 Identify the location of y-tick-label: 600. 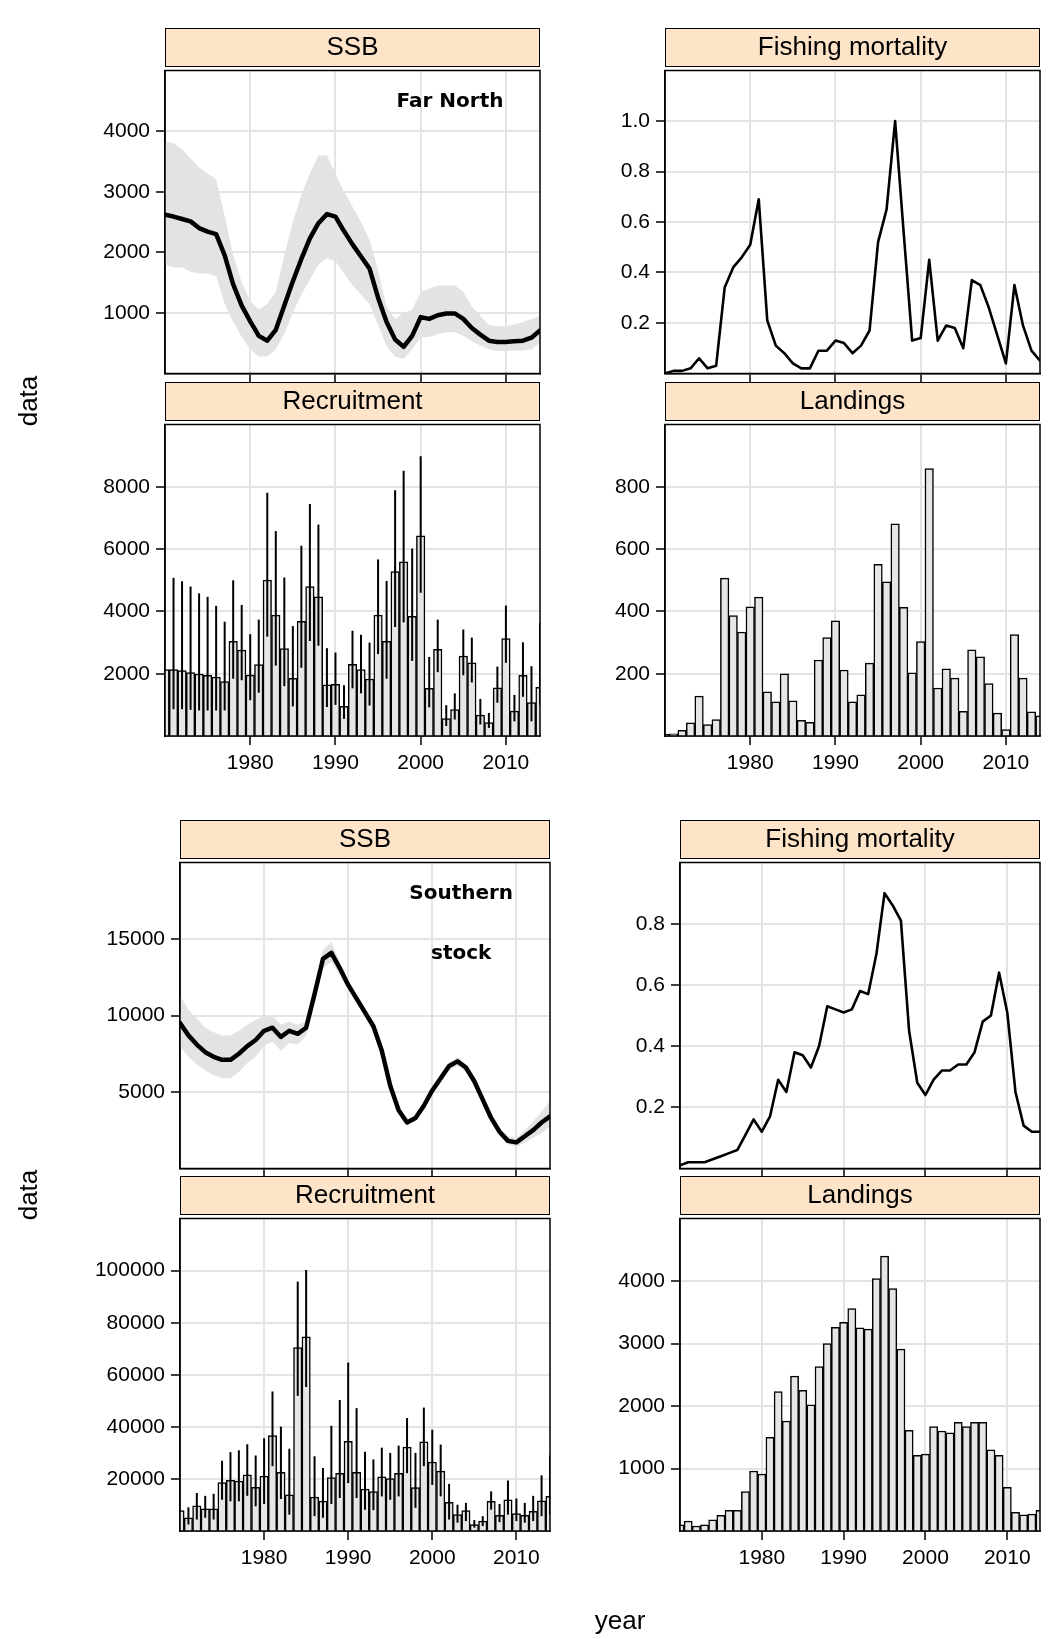
(632, 547).